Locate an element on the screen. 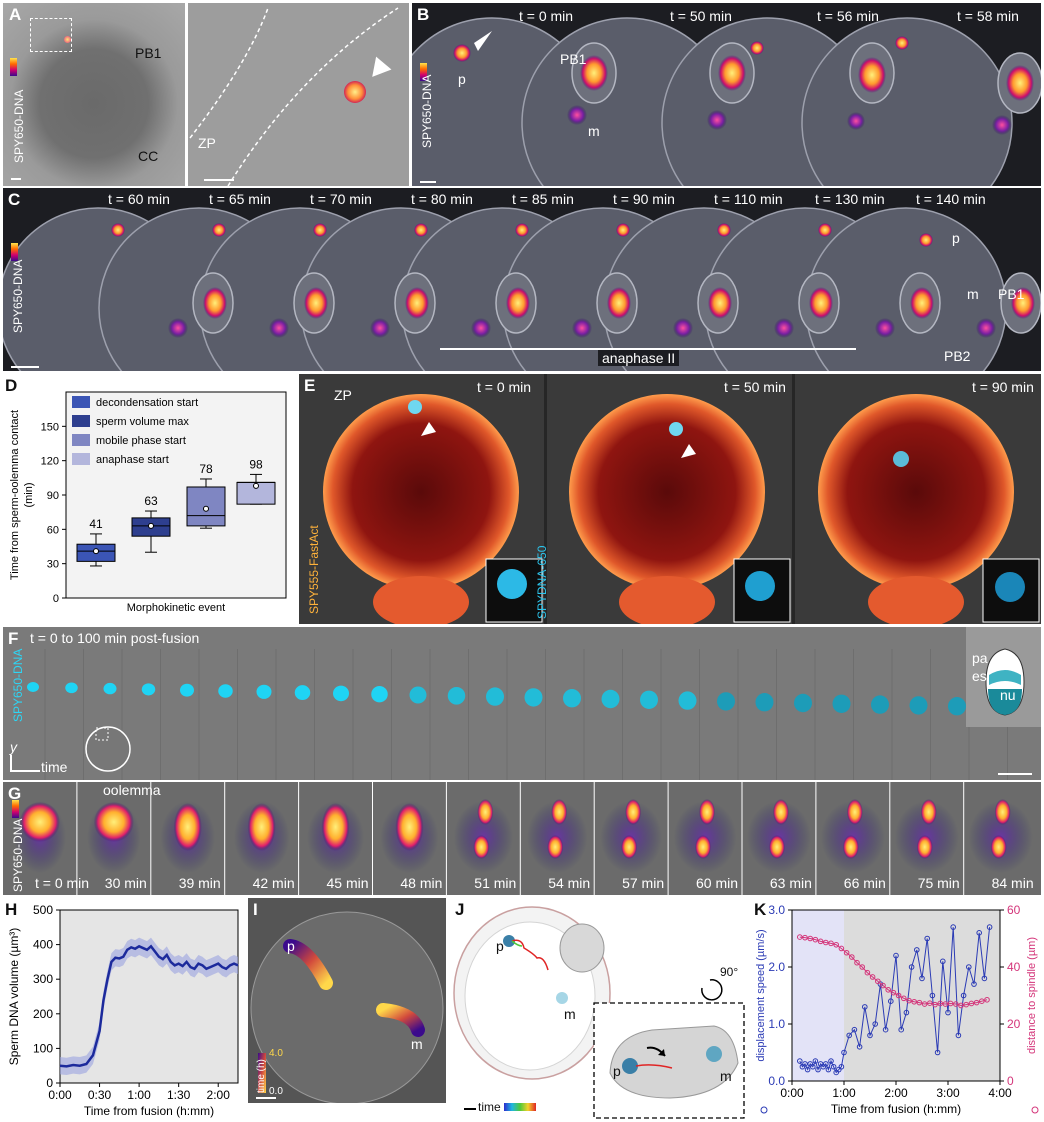  panel-label: C is located at coordinates (14, 199).